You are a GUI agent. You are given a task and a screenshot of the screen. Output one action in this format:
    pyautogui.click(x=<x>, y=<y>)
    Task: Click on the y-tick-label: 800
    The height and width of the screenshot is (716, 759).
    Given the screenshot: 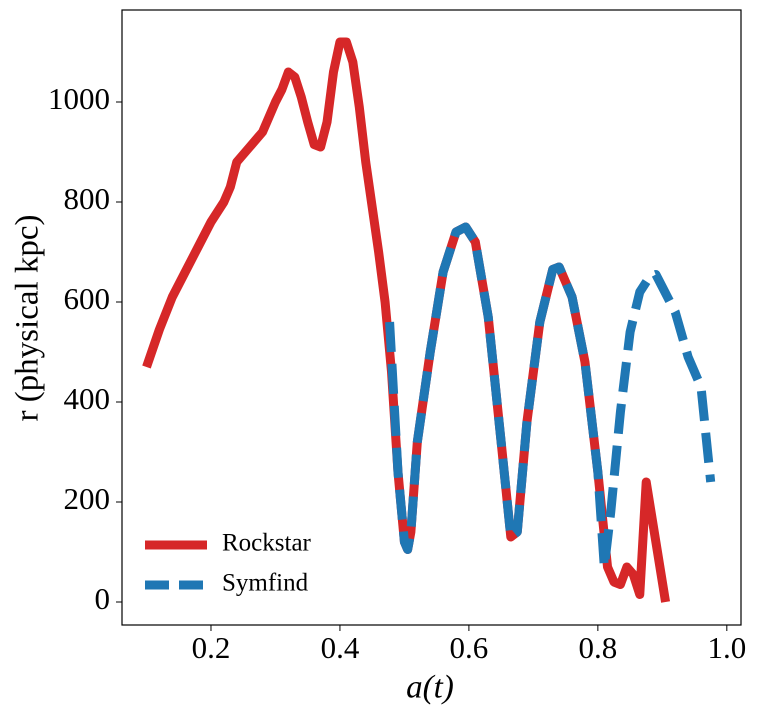 What is the action you would take?
    pyautogui.click(x=87, y=198)
    